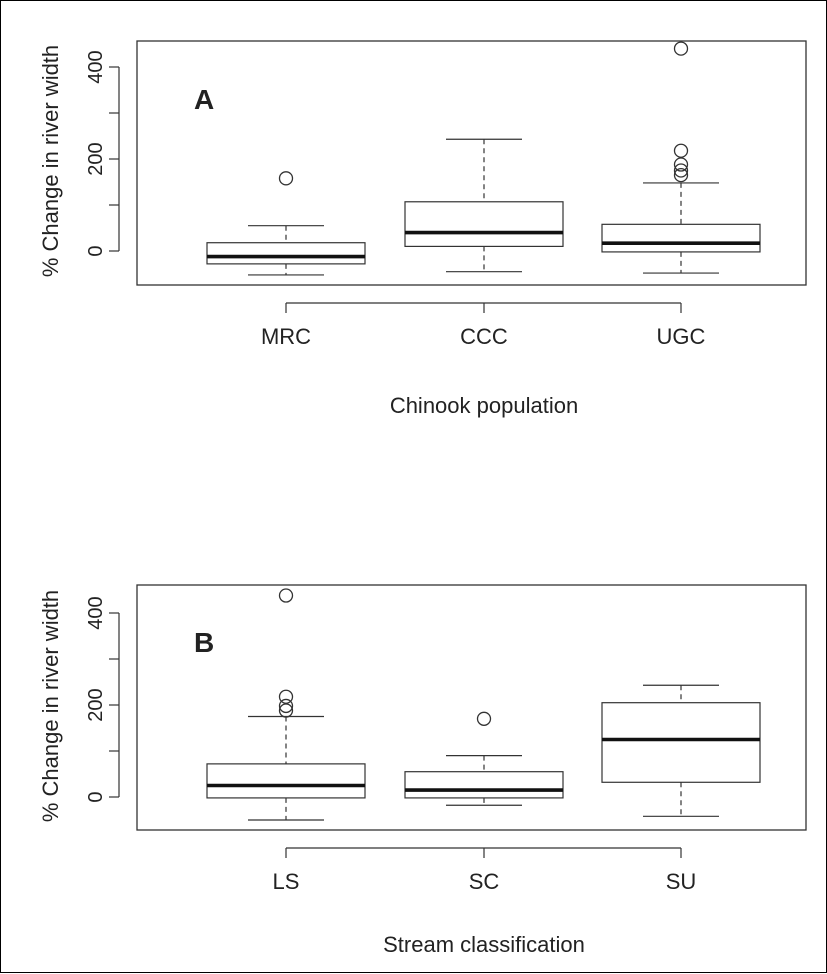 This screenshot has height=974, width=827. I want to click on box-ugc, so click(681, 157).